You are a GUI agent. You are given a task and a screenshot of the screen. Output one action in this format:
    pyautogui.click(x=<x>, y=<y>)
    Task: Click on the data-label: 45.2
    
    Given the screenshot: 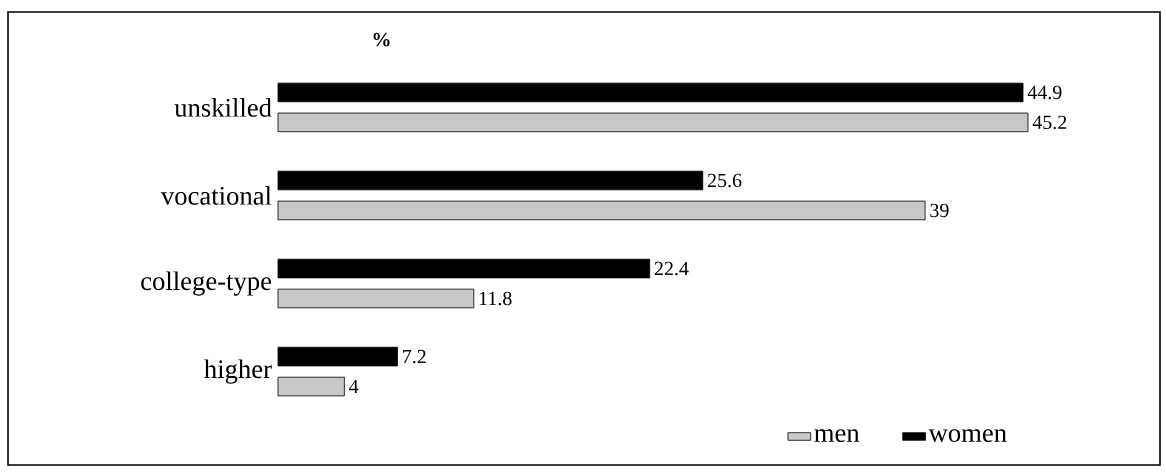 What is the action you would take?
    pyautogui.click(x=1049, y=122)
    